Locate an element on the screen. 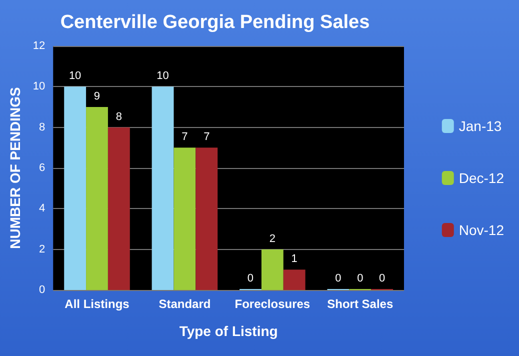  x-axis-title: Type of Listing is located at coordinates (228, 331).